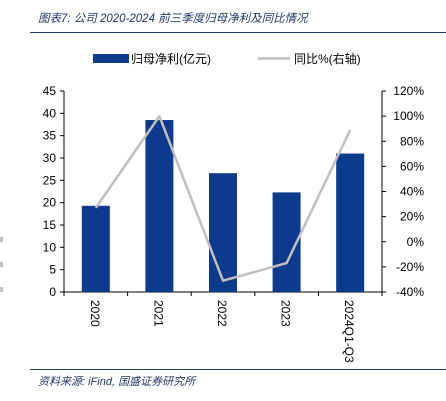 This screenshot has height=401, width=446. I want to click on x-tick-label: 2020, so click(95, 313).